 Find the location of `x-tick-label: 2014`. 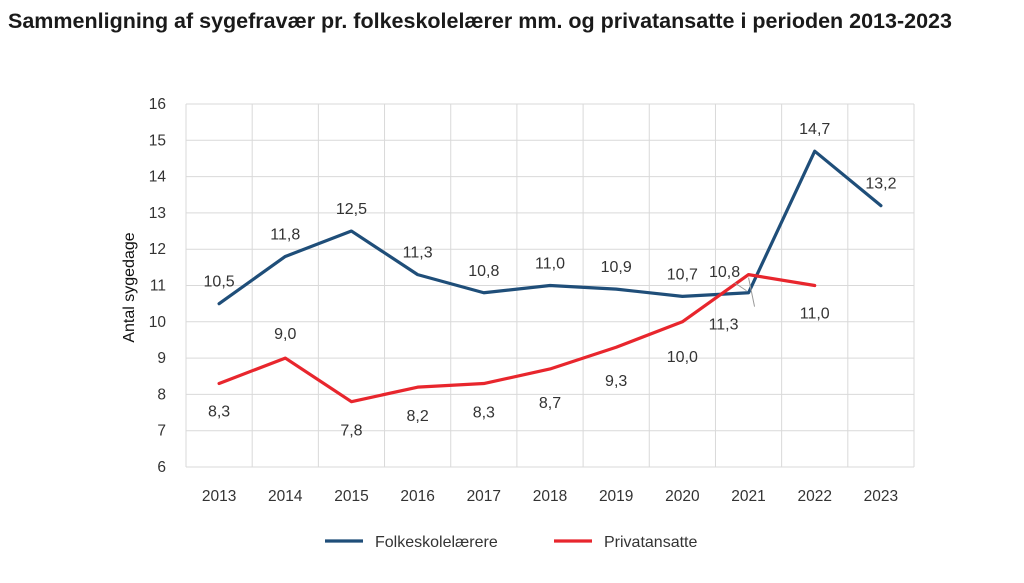

x-tick-label: 2014 is located at coordinates (285, 496).